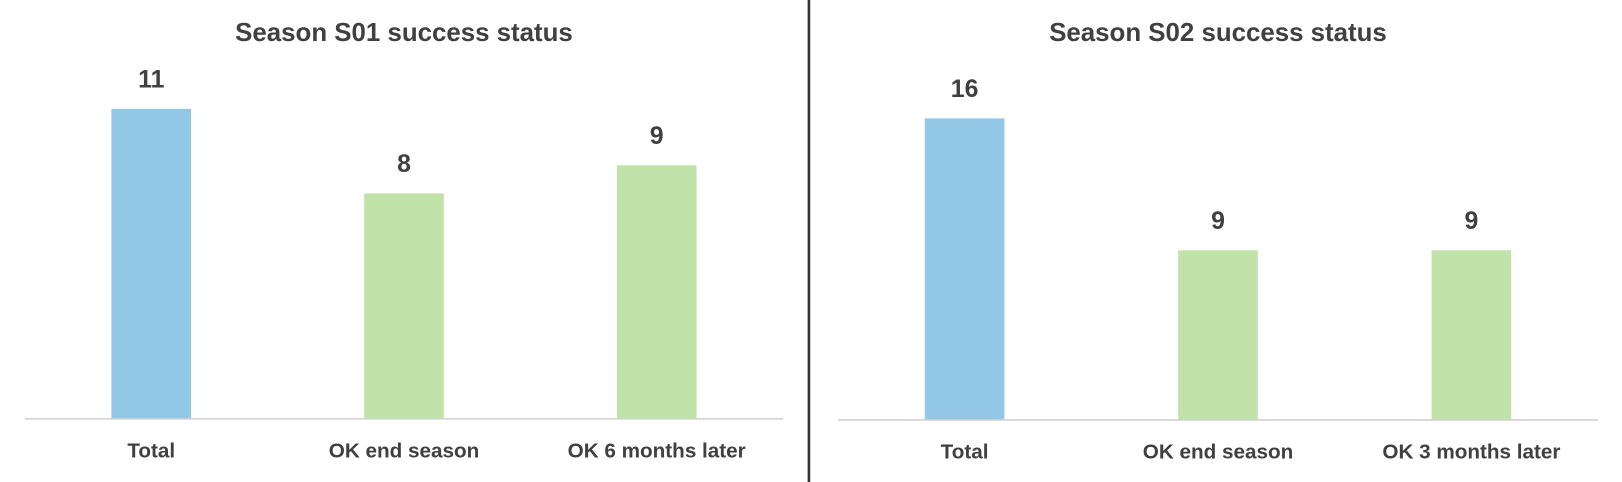  I want to click on chart-title: Season S02 success status, so click(1218, 33).